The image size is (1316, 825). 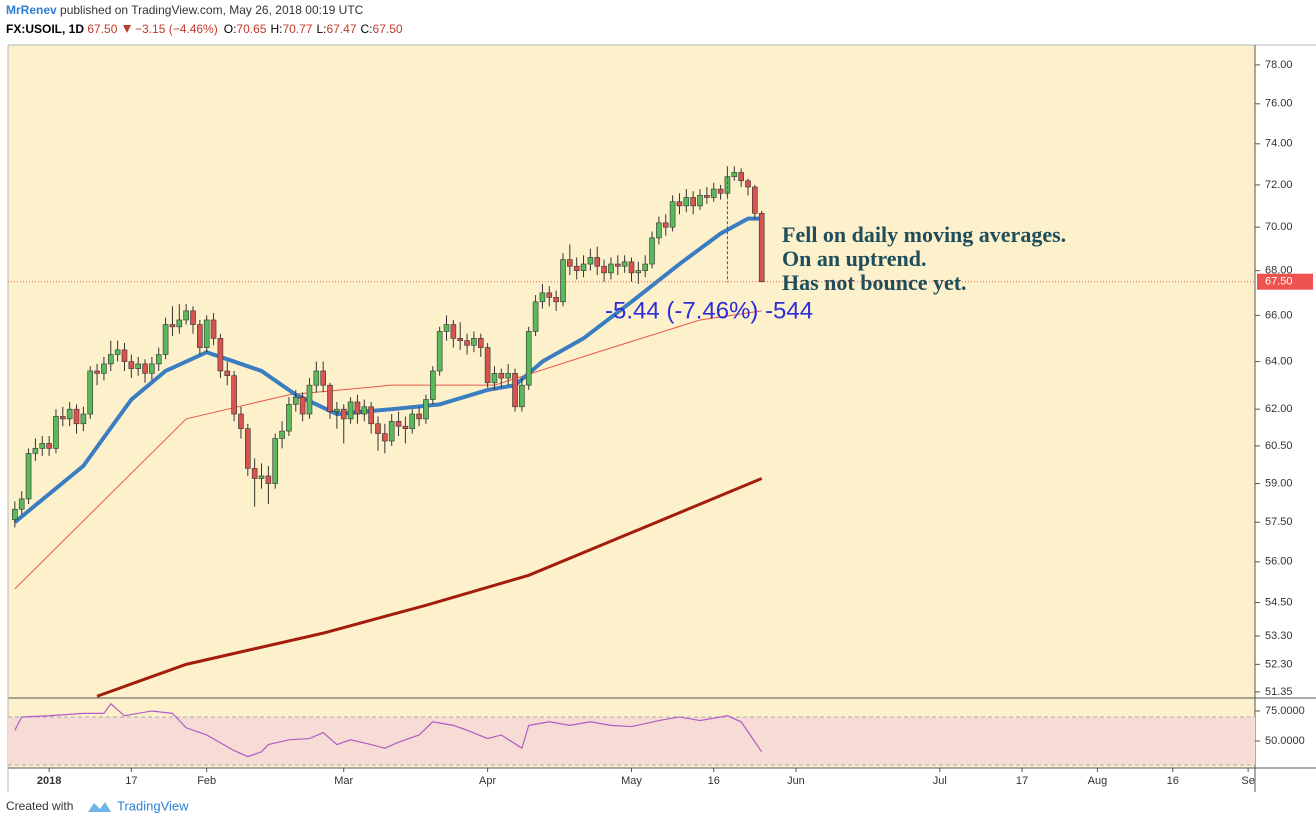 I want to click on y-tick-label: 52.30, so click(x=1279, y=664).